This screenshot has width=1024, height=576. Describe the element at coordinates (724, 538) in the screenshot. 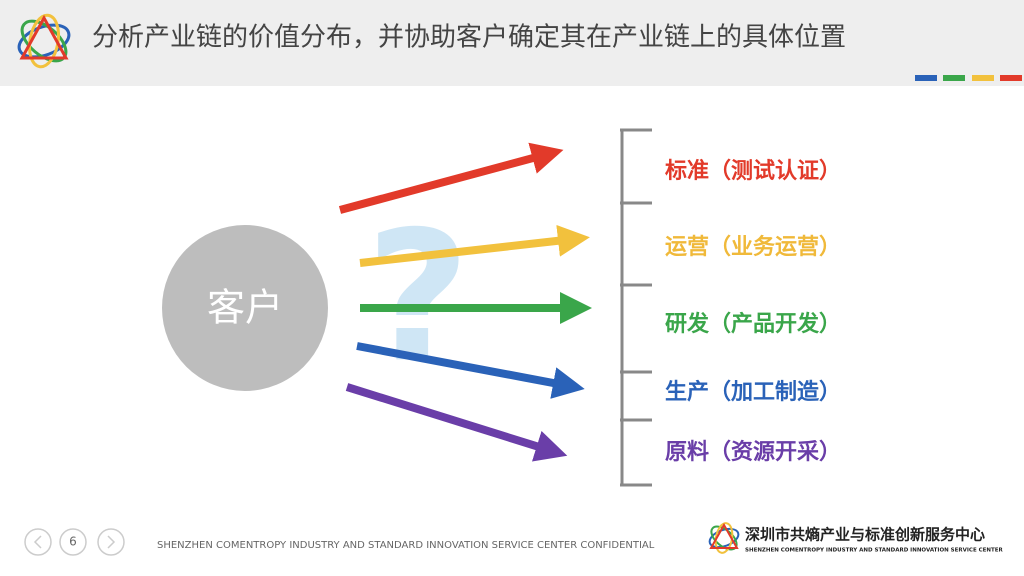

I see `footer-logo` at that location.